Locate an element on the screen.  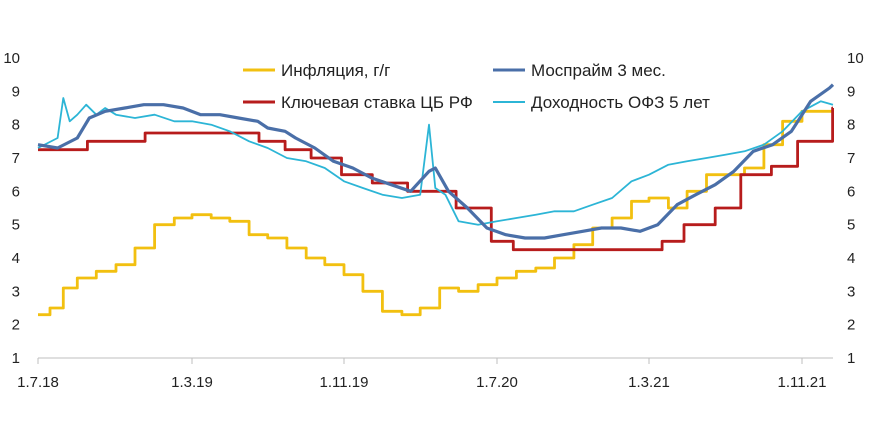
x-tick-label: 1.7.18 is located at coordinates (38, 382).